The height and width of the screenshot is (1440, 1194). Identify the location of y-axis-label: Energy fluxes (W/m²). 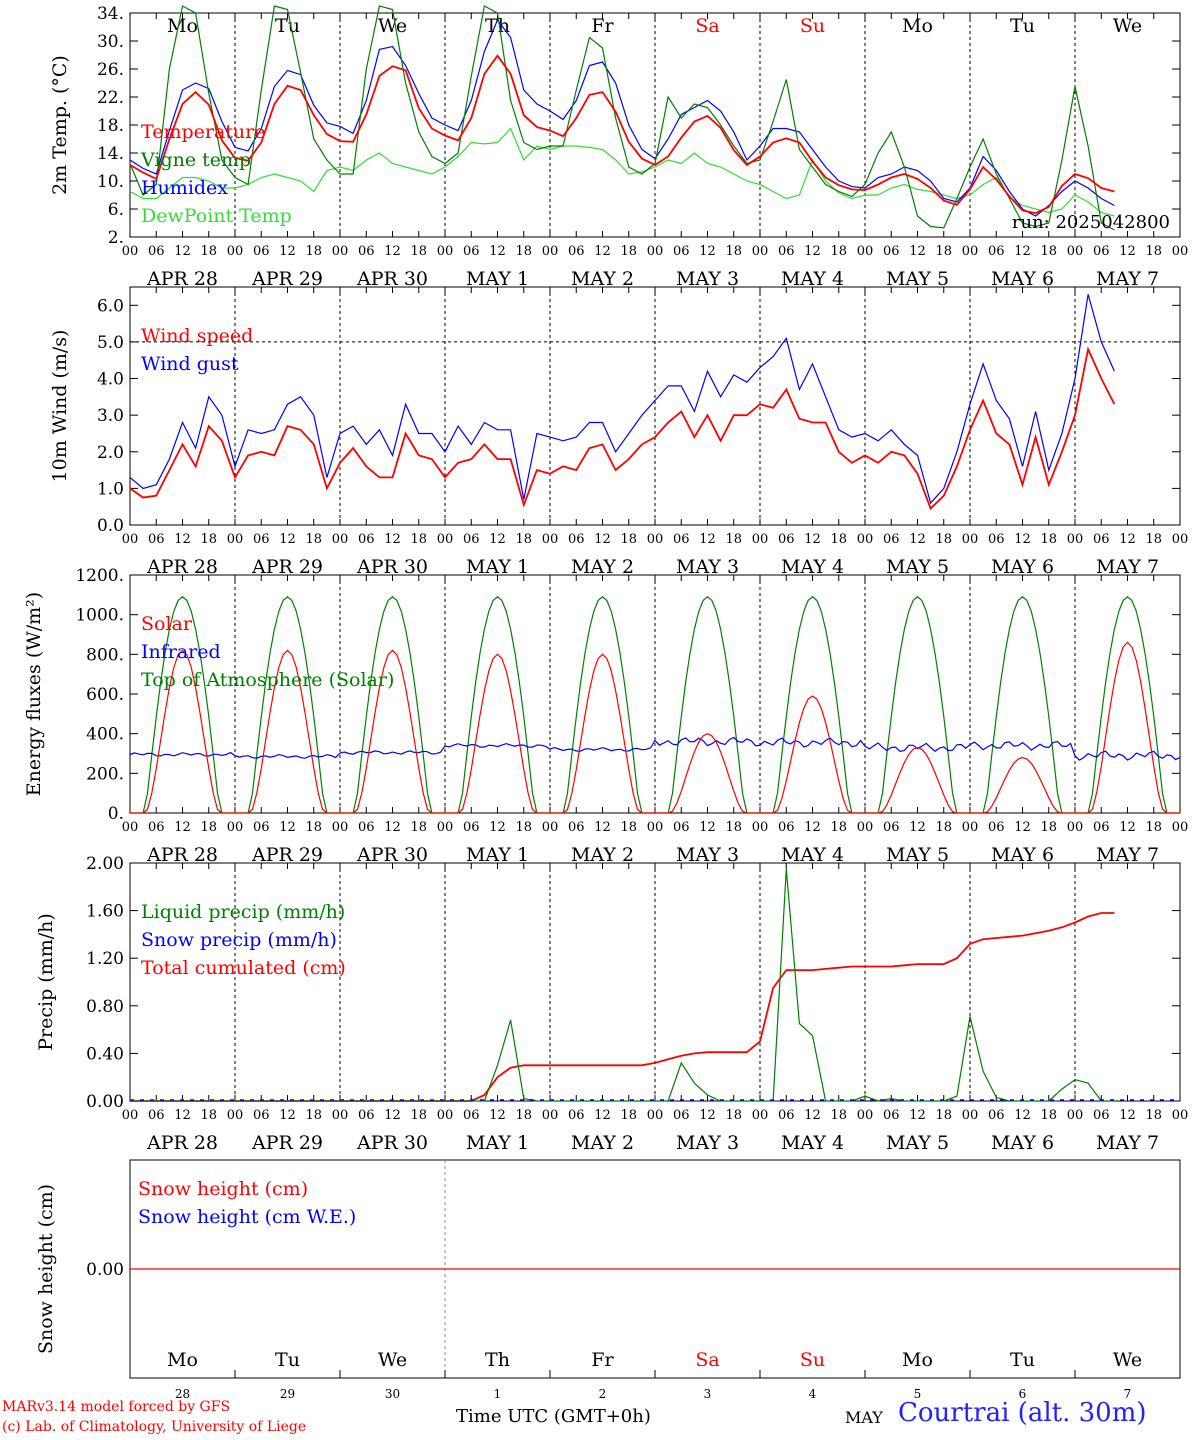
(34, 694).